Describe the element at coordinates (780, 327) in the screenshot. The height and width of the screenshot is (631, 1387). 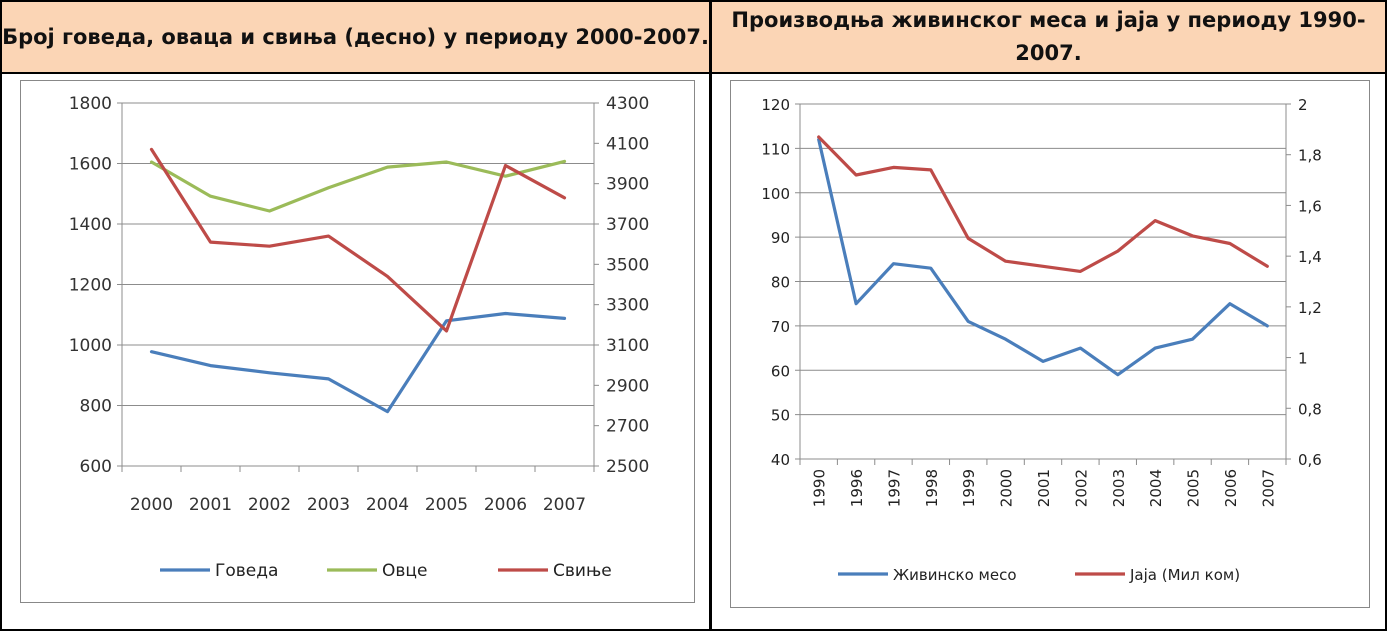
I see `left-axis-tick-label: 70` at that location.